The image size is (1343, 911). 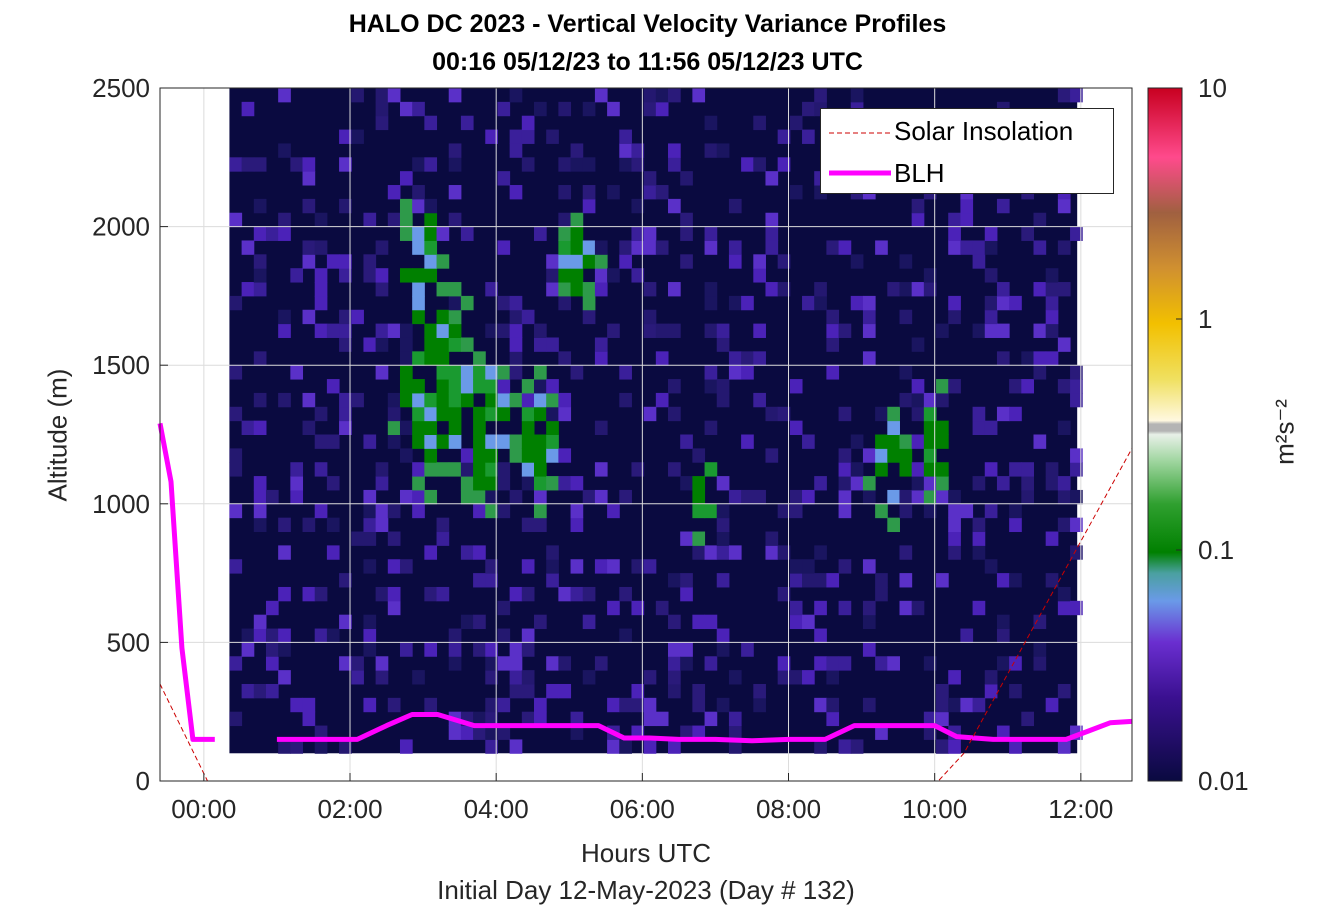 What do you see at coordinates (121, 504) in the screenshot?
I see `y-tick-label: 1000` at bounding box center [121, 504].